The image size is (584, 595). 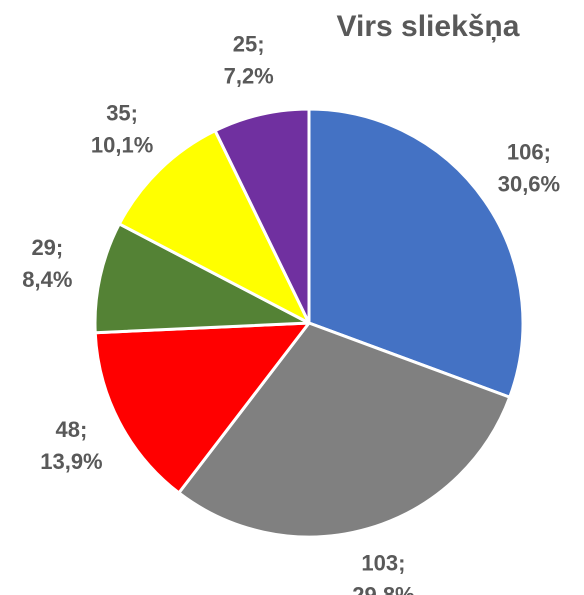 What do you see at coordinates (428, 26) in the screenshot?
I see `chart-title: Virs sliekšņa` at bounding box center [428, 26].